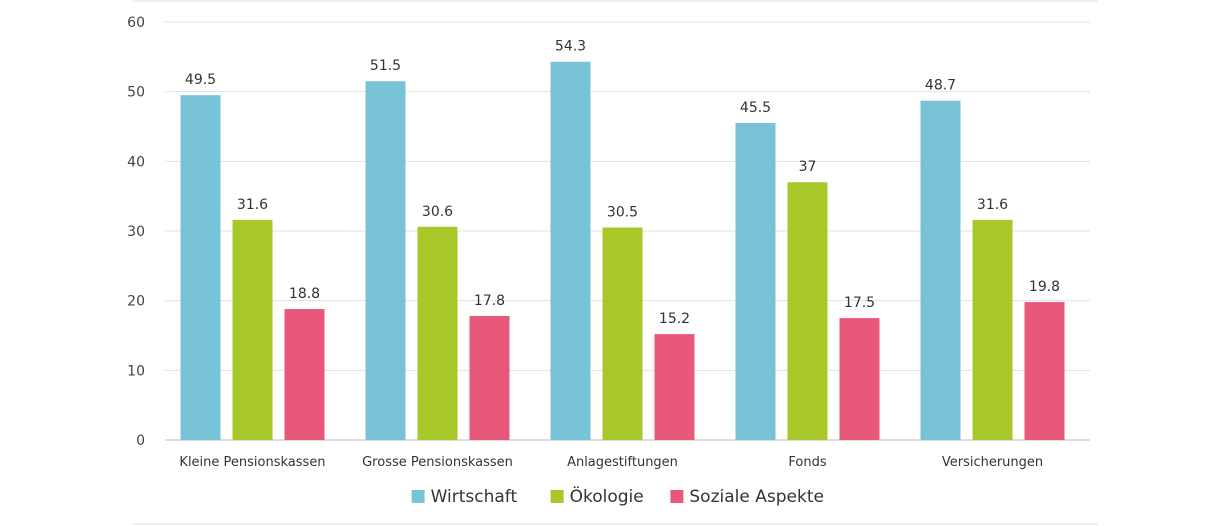 This screenshot has height=526, width=1225. I want to click on data-label: 17.5, so click(859, 303).